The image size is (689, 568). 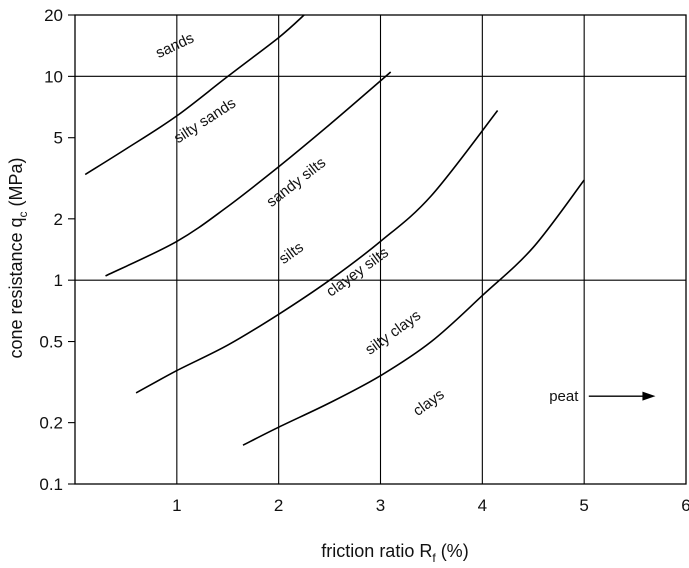 I want to click on x-tick-label: 6, so click(x=685, y=505).